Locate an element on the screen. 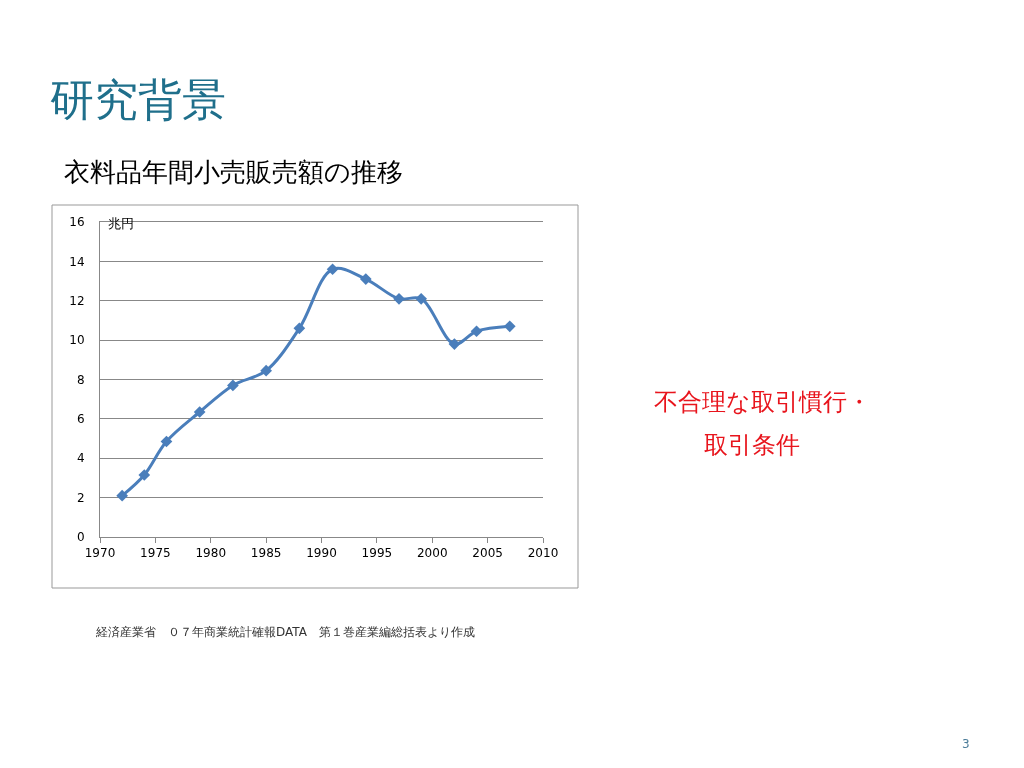 Image resolution: width=1024 pixels, height=768 pixels. x-tick-label: 1980 is located at coordinates (211, 553).